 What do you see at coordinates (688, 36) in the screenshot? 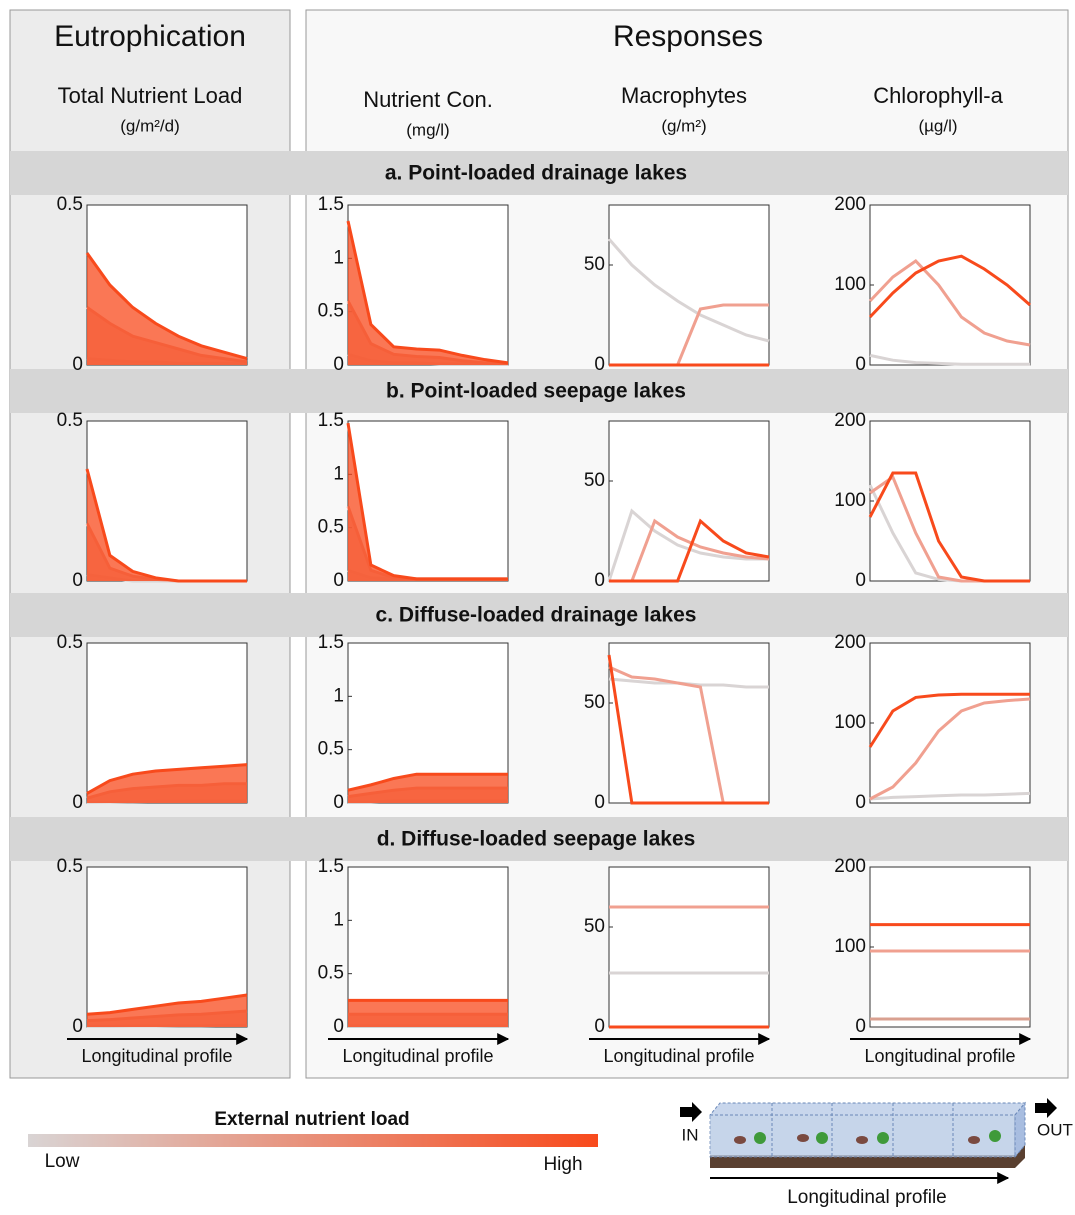
I see `right-title: Responses` at bounding box center [688, 36].